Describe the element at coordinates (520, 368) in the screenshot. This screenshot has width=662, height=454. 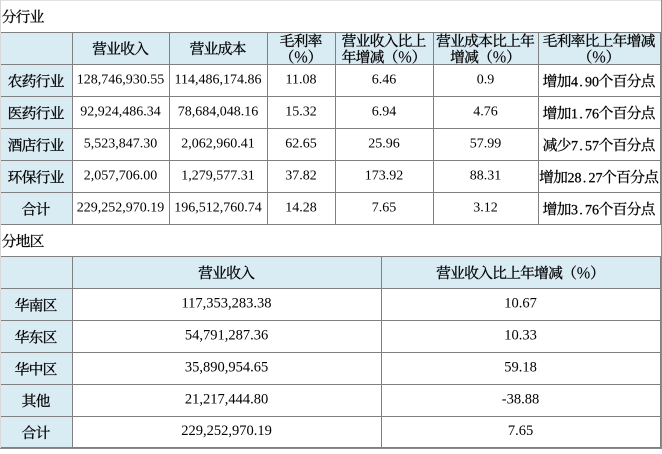
I see `svg-text: 59.18` at that location.